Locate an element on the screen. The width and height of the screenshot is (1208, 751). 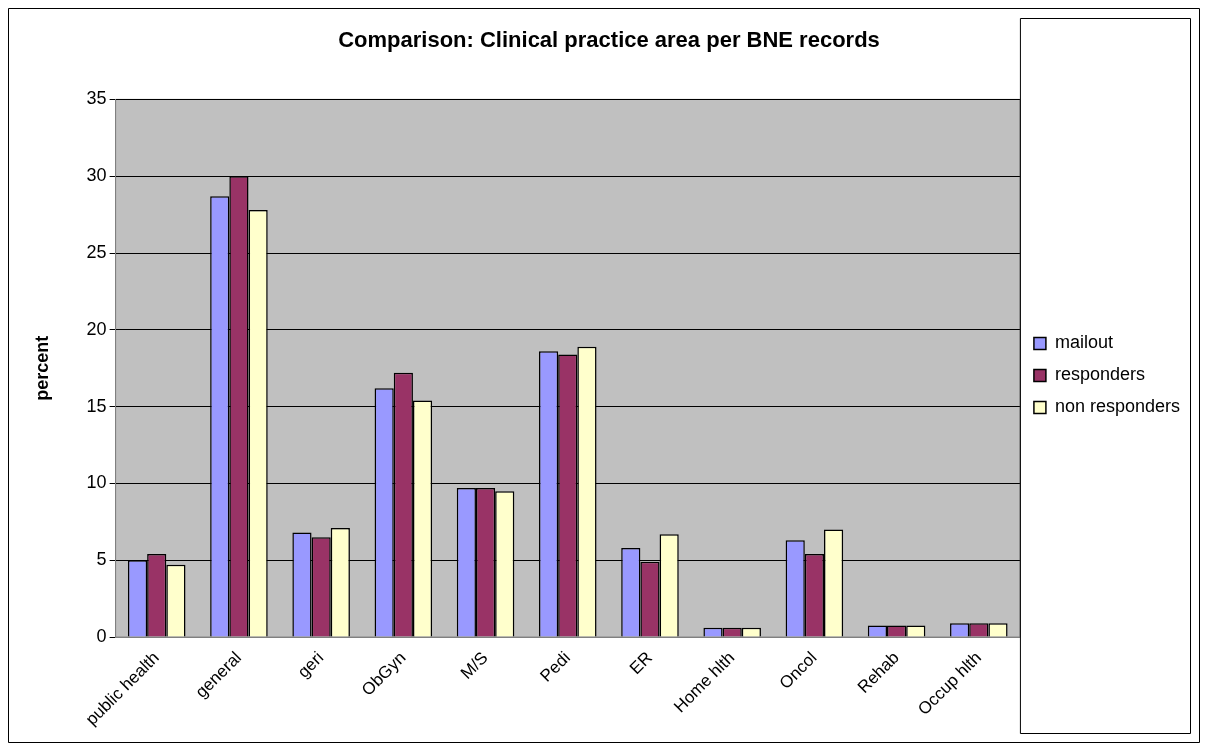
legend-label: mailout is located at coordinates (1083, 342).